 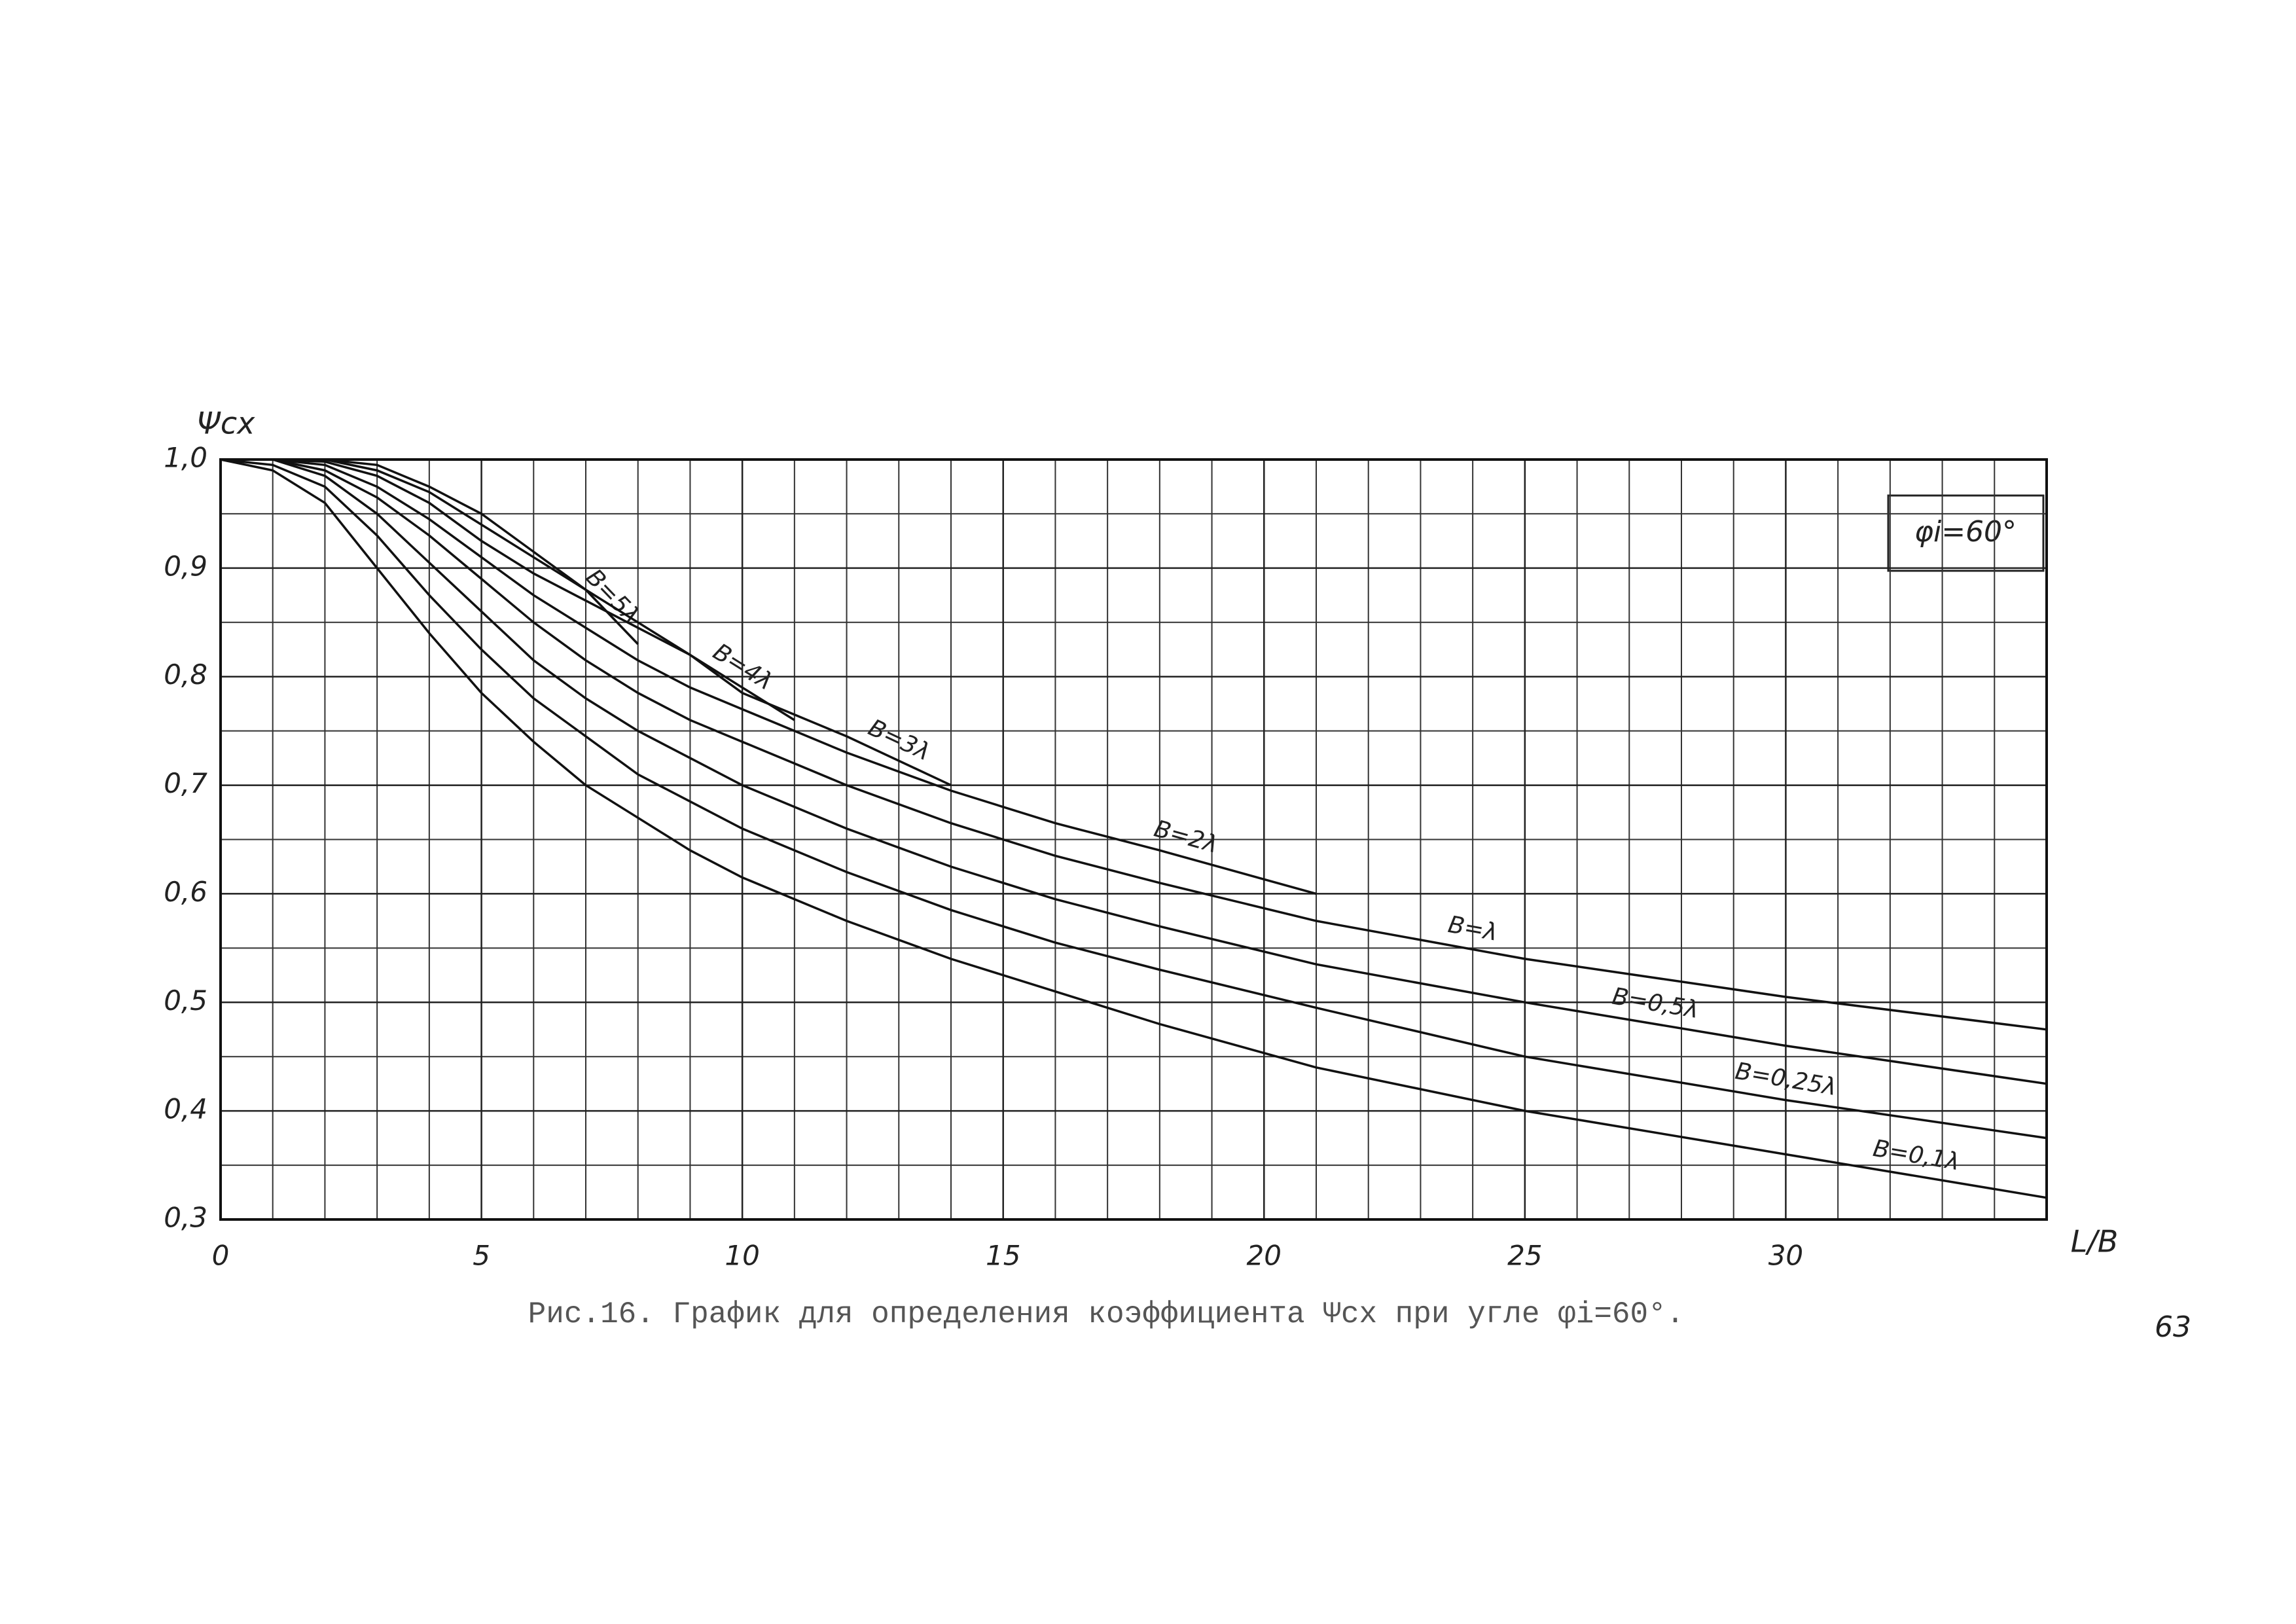 What do you see at coordinates (1524, 1256) in the screenshot?
I see `x-tick-label: 25` at bounding box center [1524, 1256].